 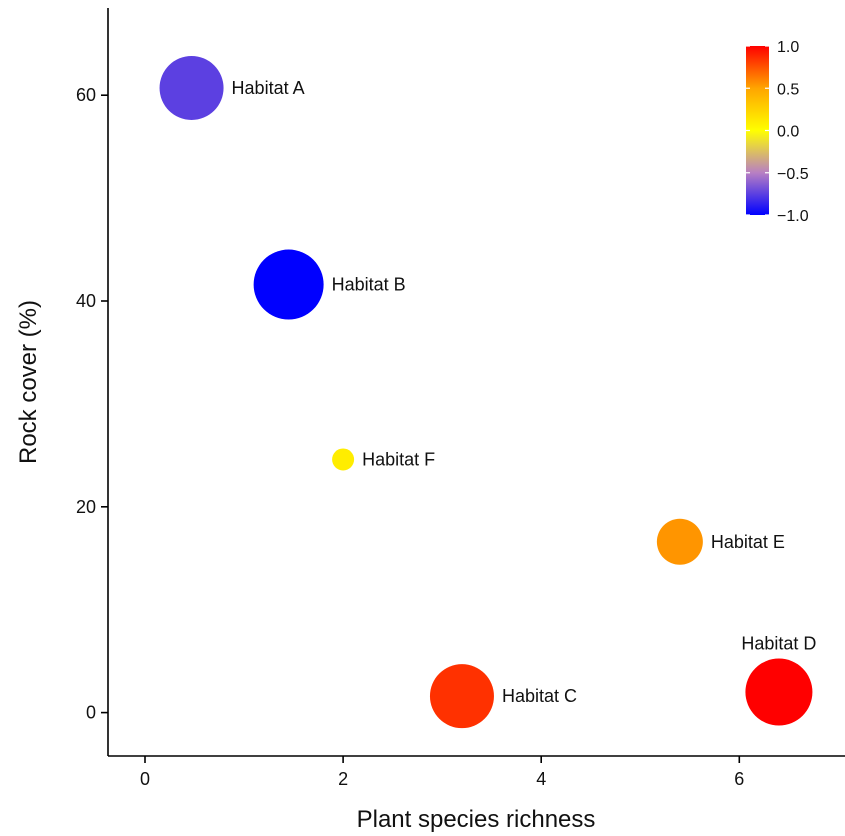 What do you see at coordinates (28, 382) in the screenshot?
I see `y-axis-title: Rock cover (%)` at bounding box center [28, 382].